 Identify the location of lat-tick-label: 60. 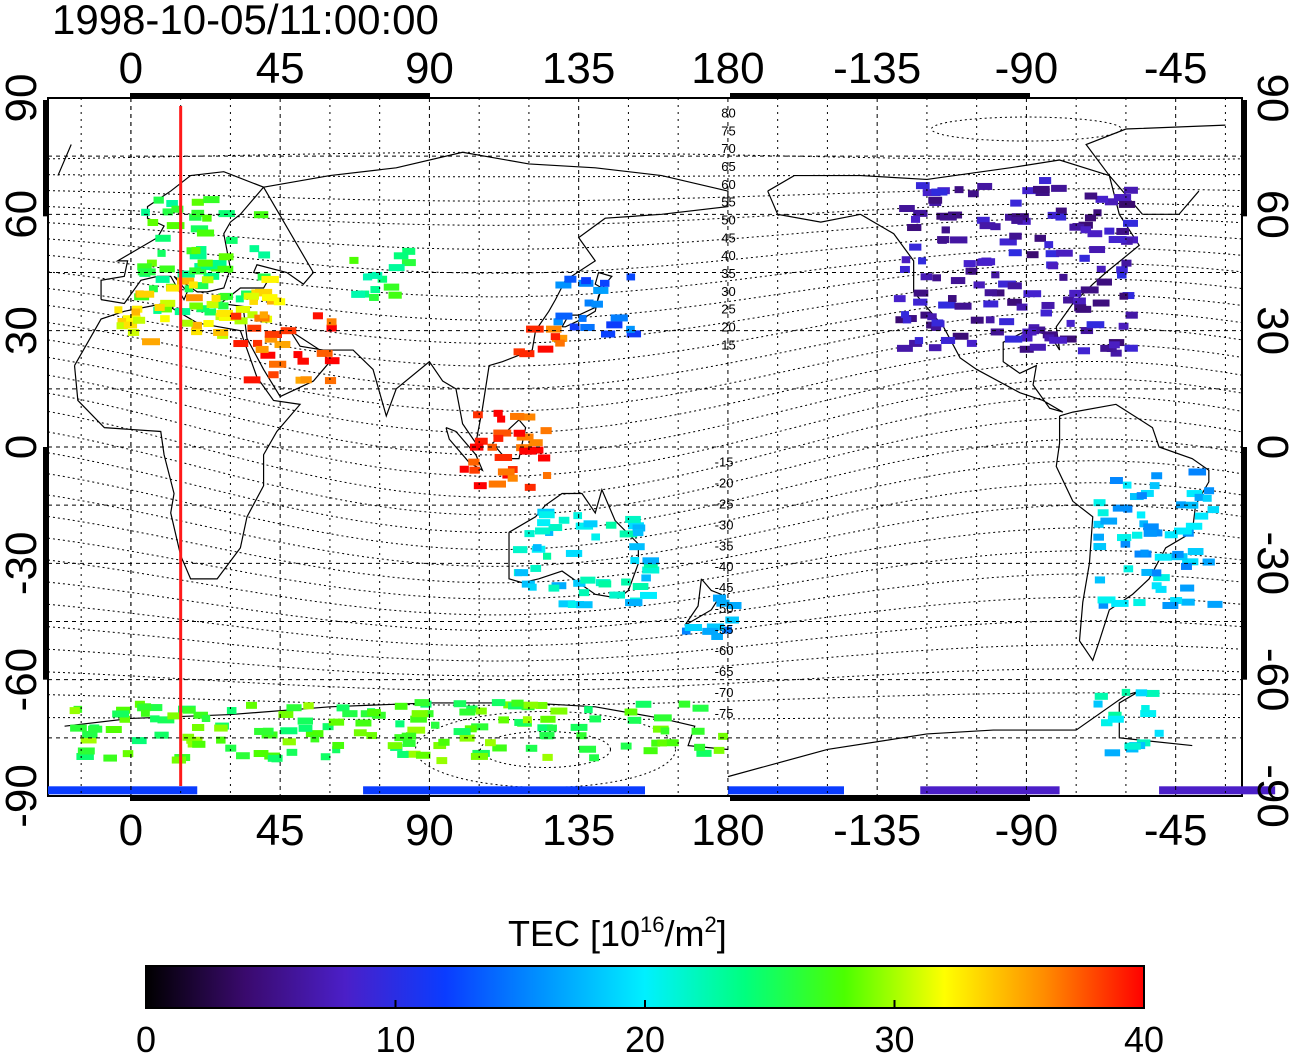
(23, 214).